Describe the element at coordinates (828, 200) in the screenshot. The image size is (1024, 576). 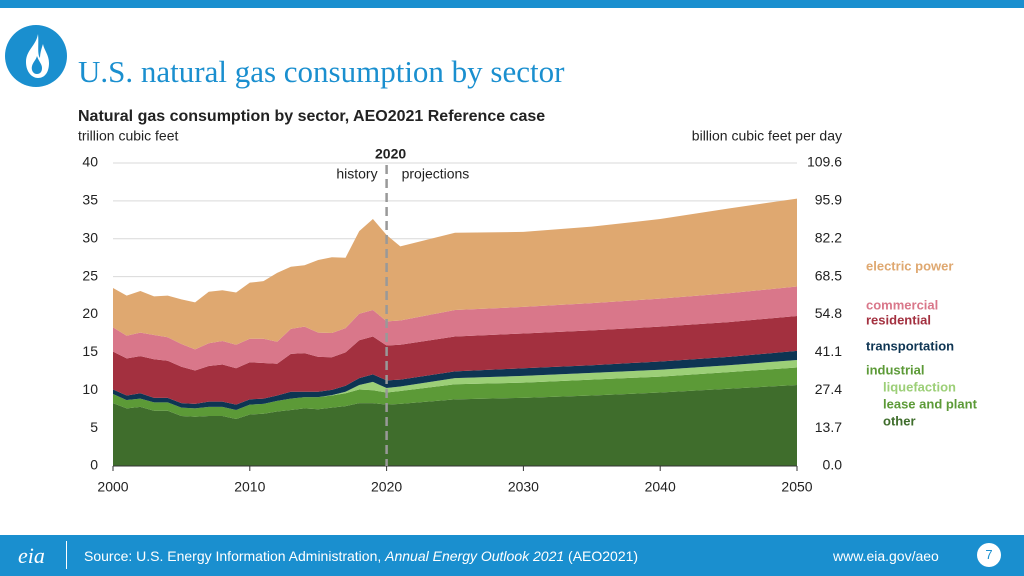
I see `y2-tick-label: 95.9` at that location.